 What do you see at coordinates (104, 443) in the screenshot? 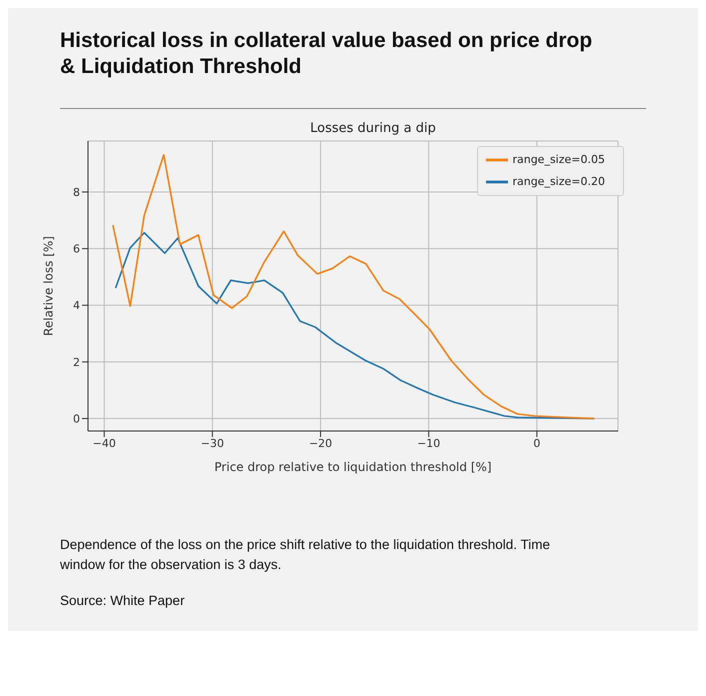
I see `x-tick-label: −40` at bounding box center [104, 443].